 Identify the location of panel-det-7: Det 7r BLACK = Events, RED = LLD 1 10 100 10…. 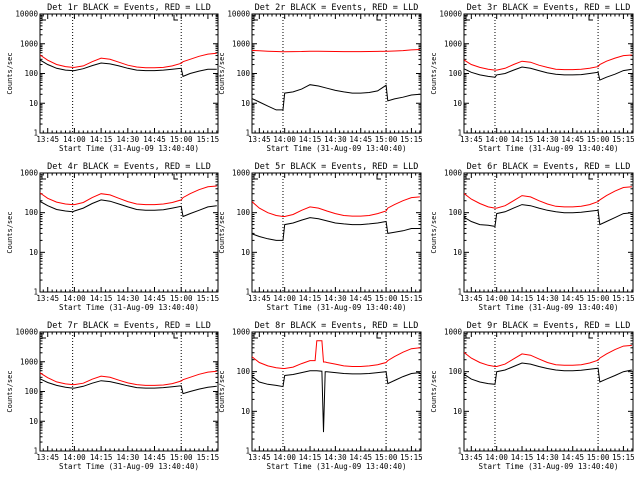
(112, 396).